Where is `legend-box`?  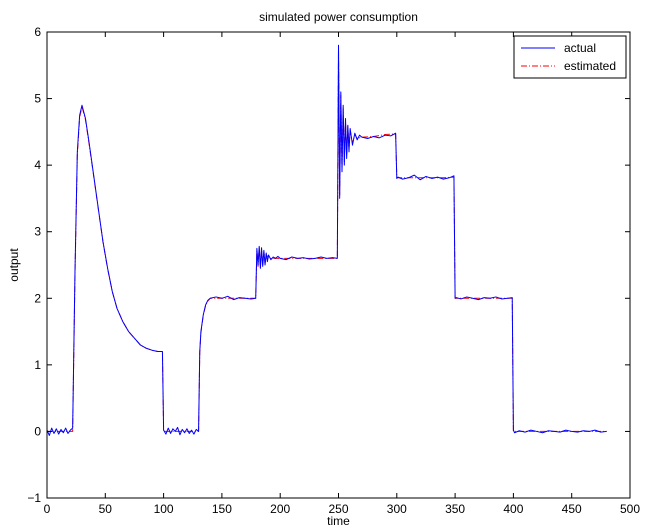
legend-box is located at coordinates (570, 57).